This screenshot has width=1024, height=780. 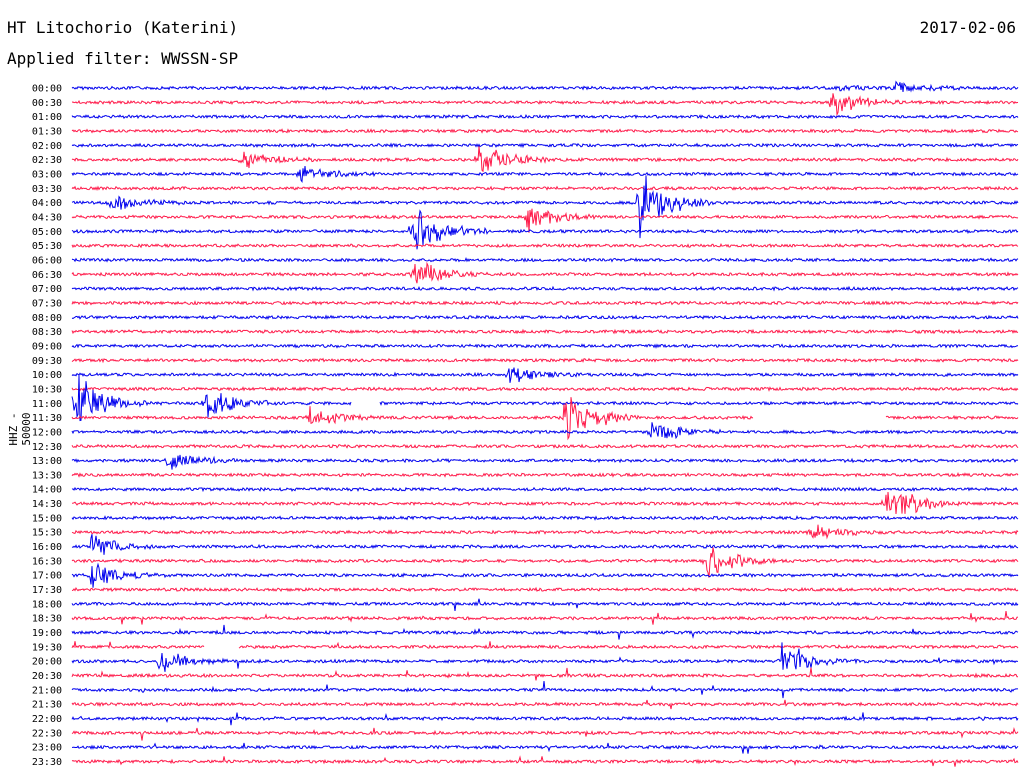 What do you see at coordinates (47, 490) in the screenshot?
I see `y-tick-label: 14:00` at bounding box center [47, 490].